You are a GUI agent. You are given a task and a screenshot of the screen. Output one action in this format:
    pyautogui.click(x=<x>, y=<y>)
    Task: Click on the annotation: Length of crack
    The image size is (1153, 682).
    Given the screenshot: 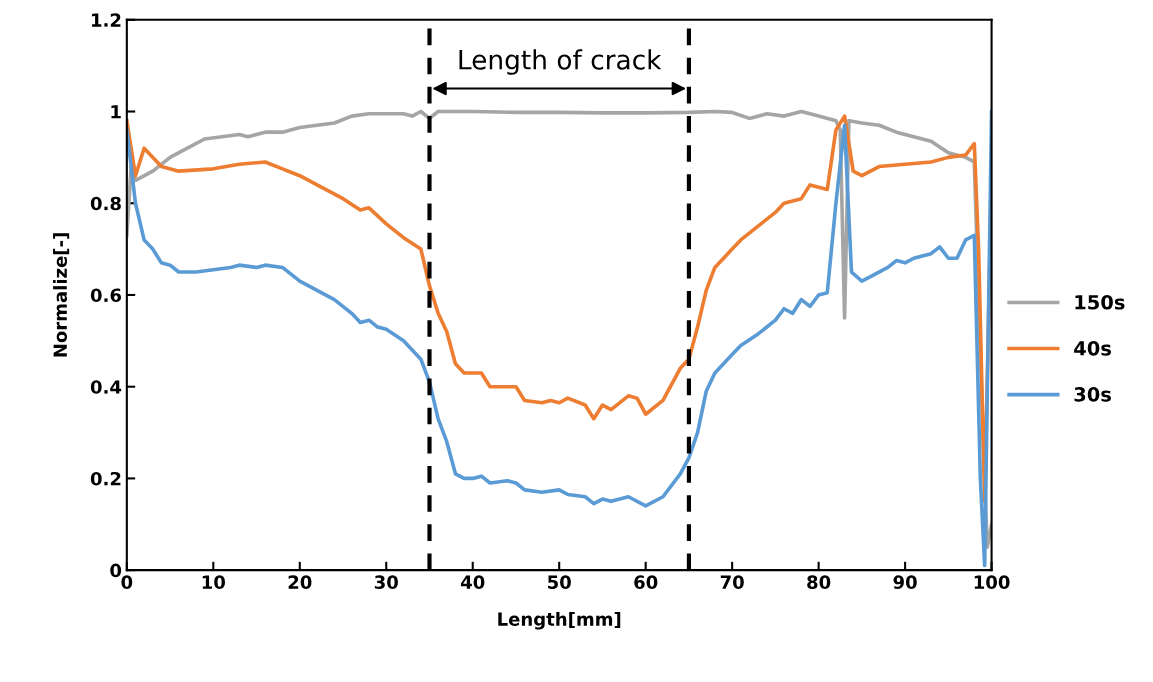 What is the action you would take?
    pyautogui.click(x=560, y=62)
    